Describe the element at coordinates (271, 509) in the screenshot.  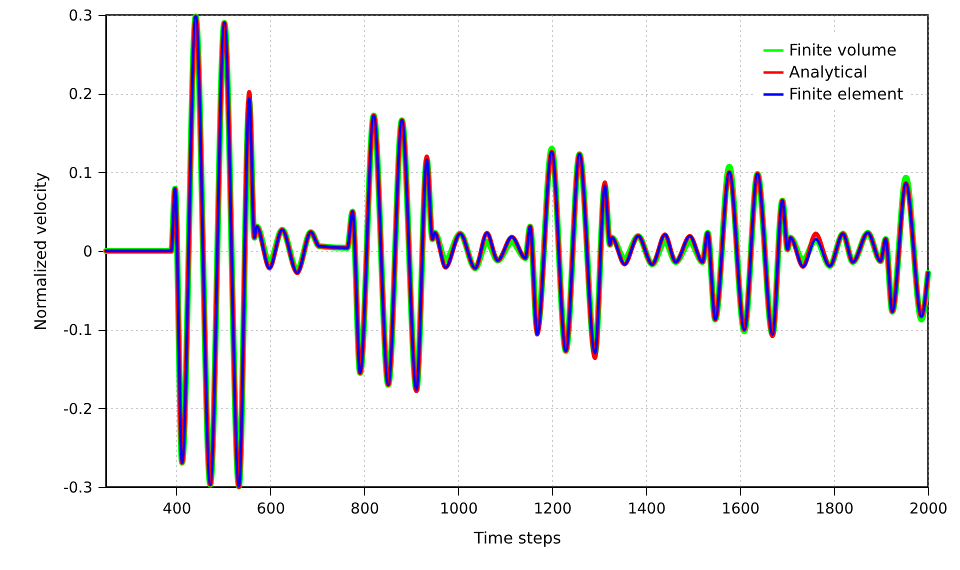
I see `x-tick-label: 600` at that location.